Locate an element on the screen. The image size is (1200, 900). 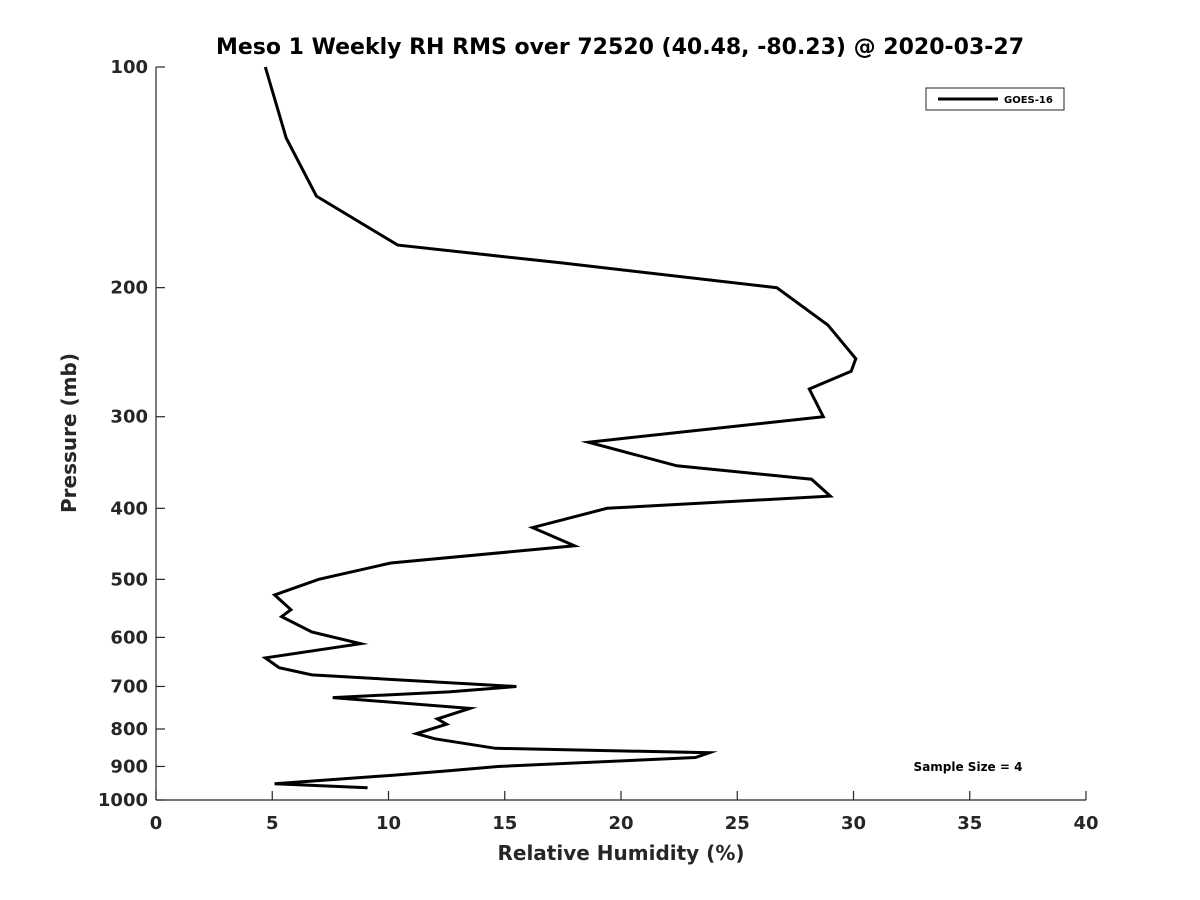
y-tick-label: 200 is located at coordinates (129, 288).